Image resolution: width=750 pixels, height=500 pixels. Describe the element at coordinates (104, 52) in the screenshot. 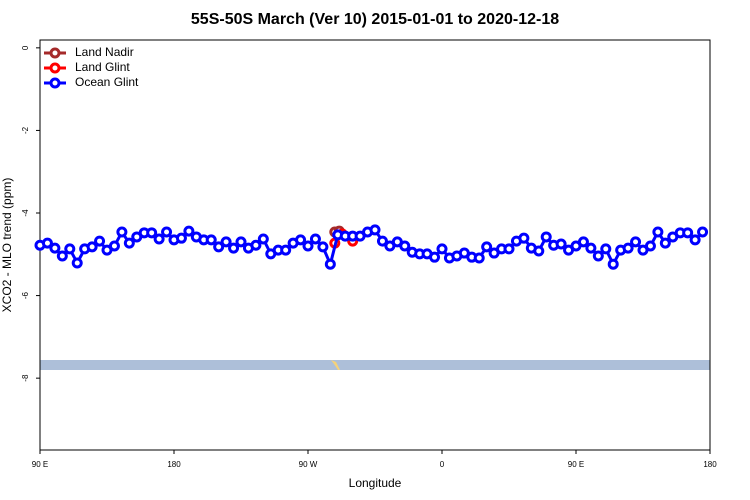

I see `legend-label: Land Nadir` at that location.